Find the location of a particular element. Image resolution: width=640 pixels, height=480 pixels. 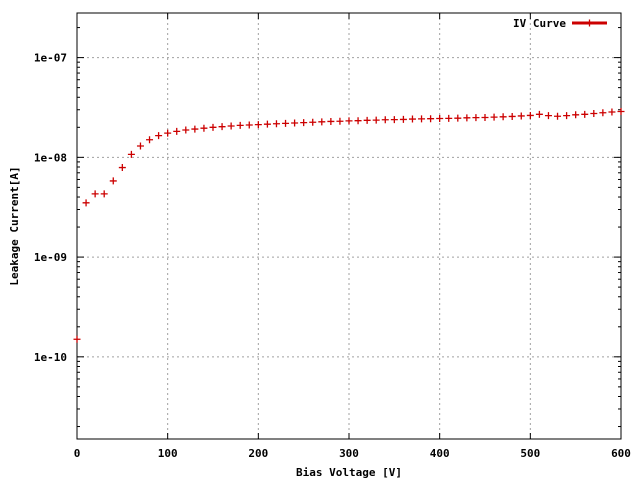

x-axis-label: Bias Voltage [V] is located at coordinates (349, 472).